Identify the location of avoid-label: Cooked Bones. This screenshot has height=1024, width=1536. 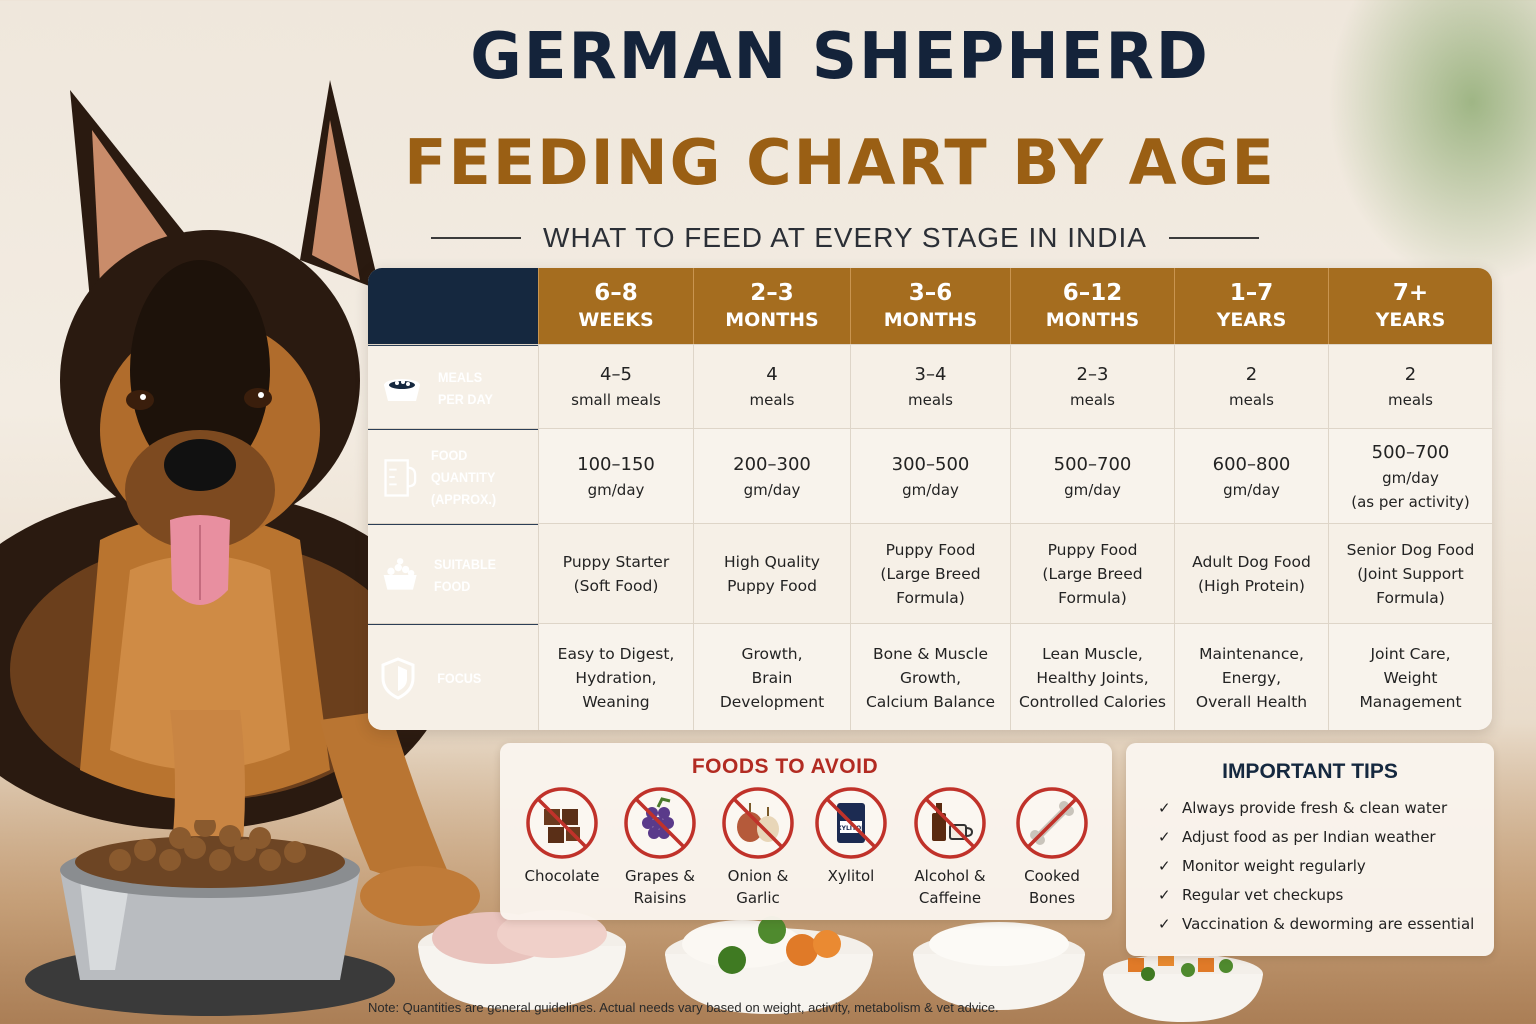
(1052, 887).